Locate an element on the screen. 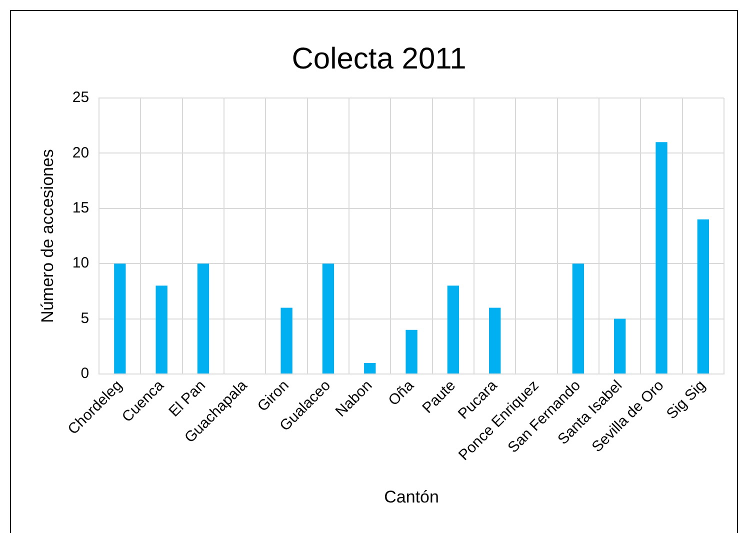 This screenshot has width=743, height=533. y-tick-label: 0 is located at coordinates (85, 373).